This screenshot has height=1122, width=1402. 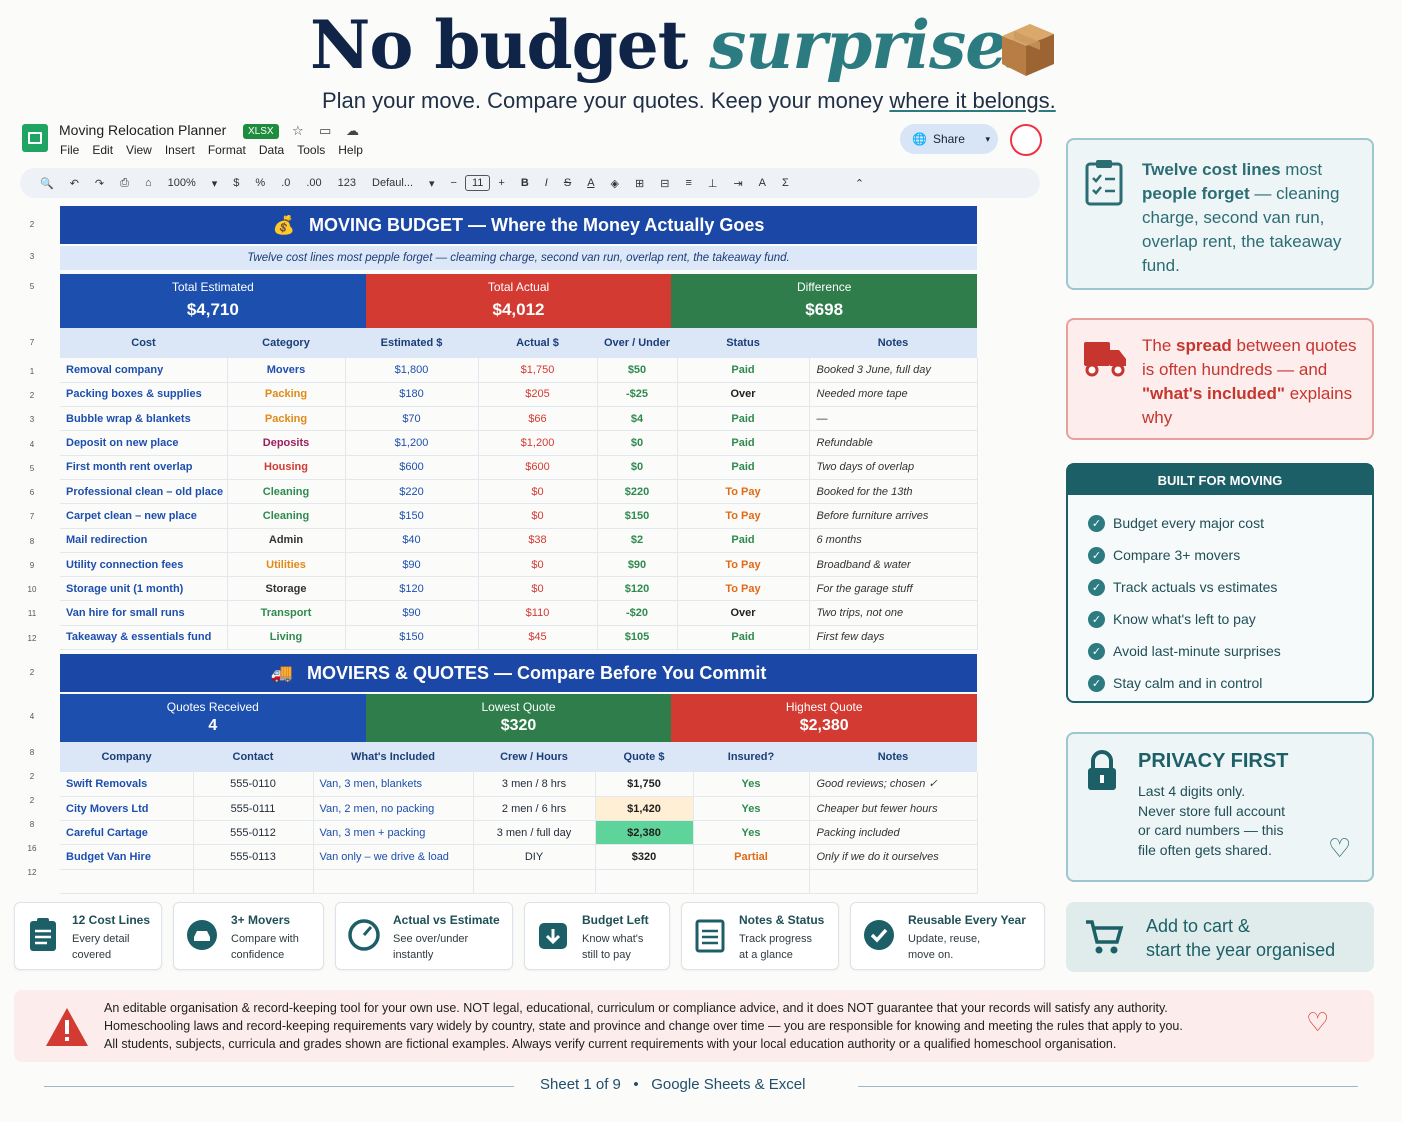 What do you see at coordinates (534, 784) in the screenshot?
I see `crew-cell: 3 men / 8 hrs` at bounding box center [534, 784].